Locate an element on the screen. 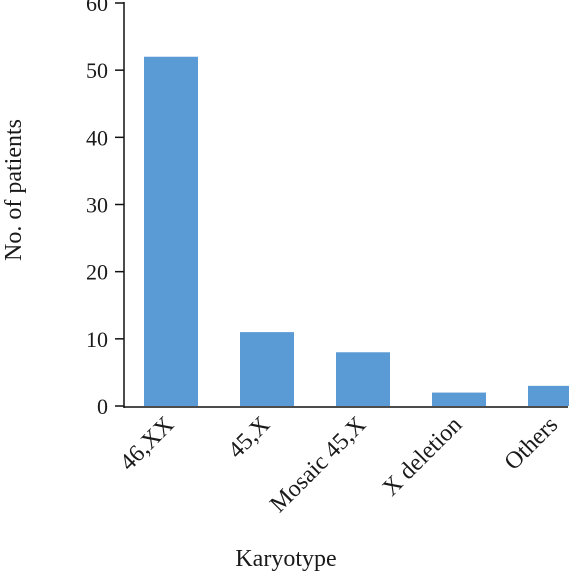 This screenshot has width=569, height=575. y-tick-label: 60 is located at coordinates (97, 8).